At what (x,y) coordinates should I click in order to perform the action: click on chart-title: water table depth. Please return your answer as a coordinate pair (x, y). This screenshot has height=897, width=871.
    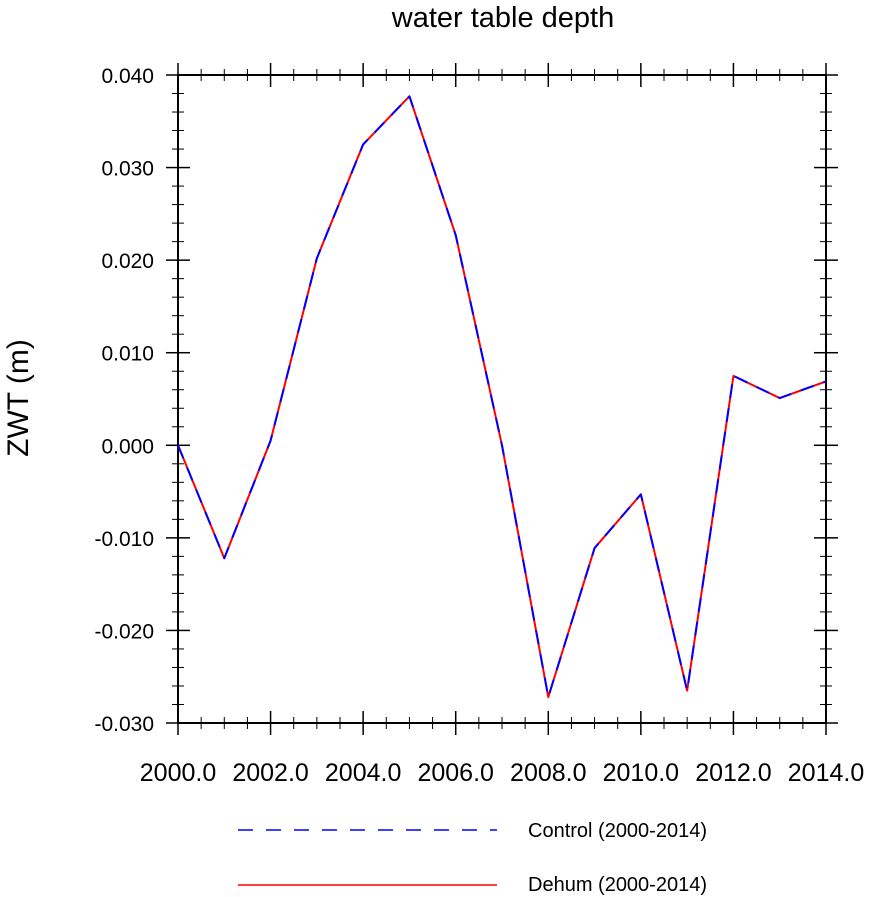
    Looking at the image, I should click on (502, 18).